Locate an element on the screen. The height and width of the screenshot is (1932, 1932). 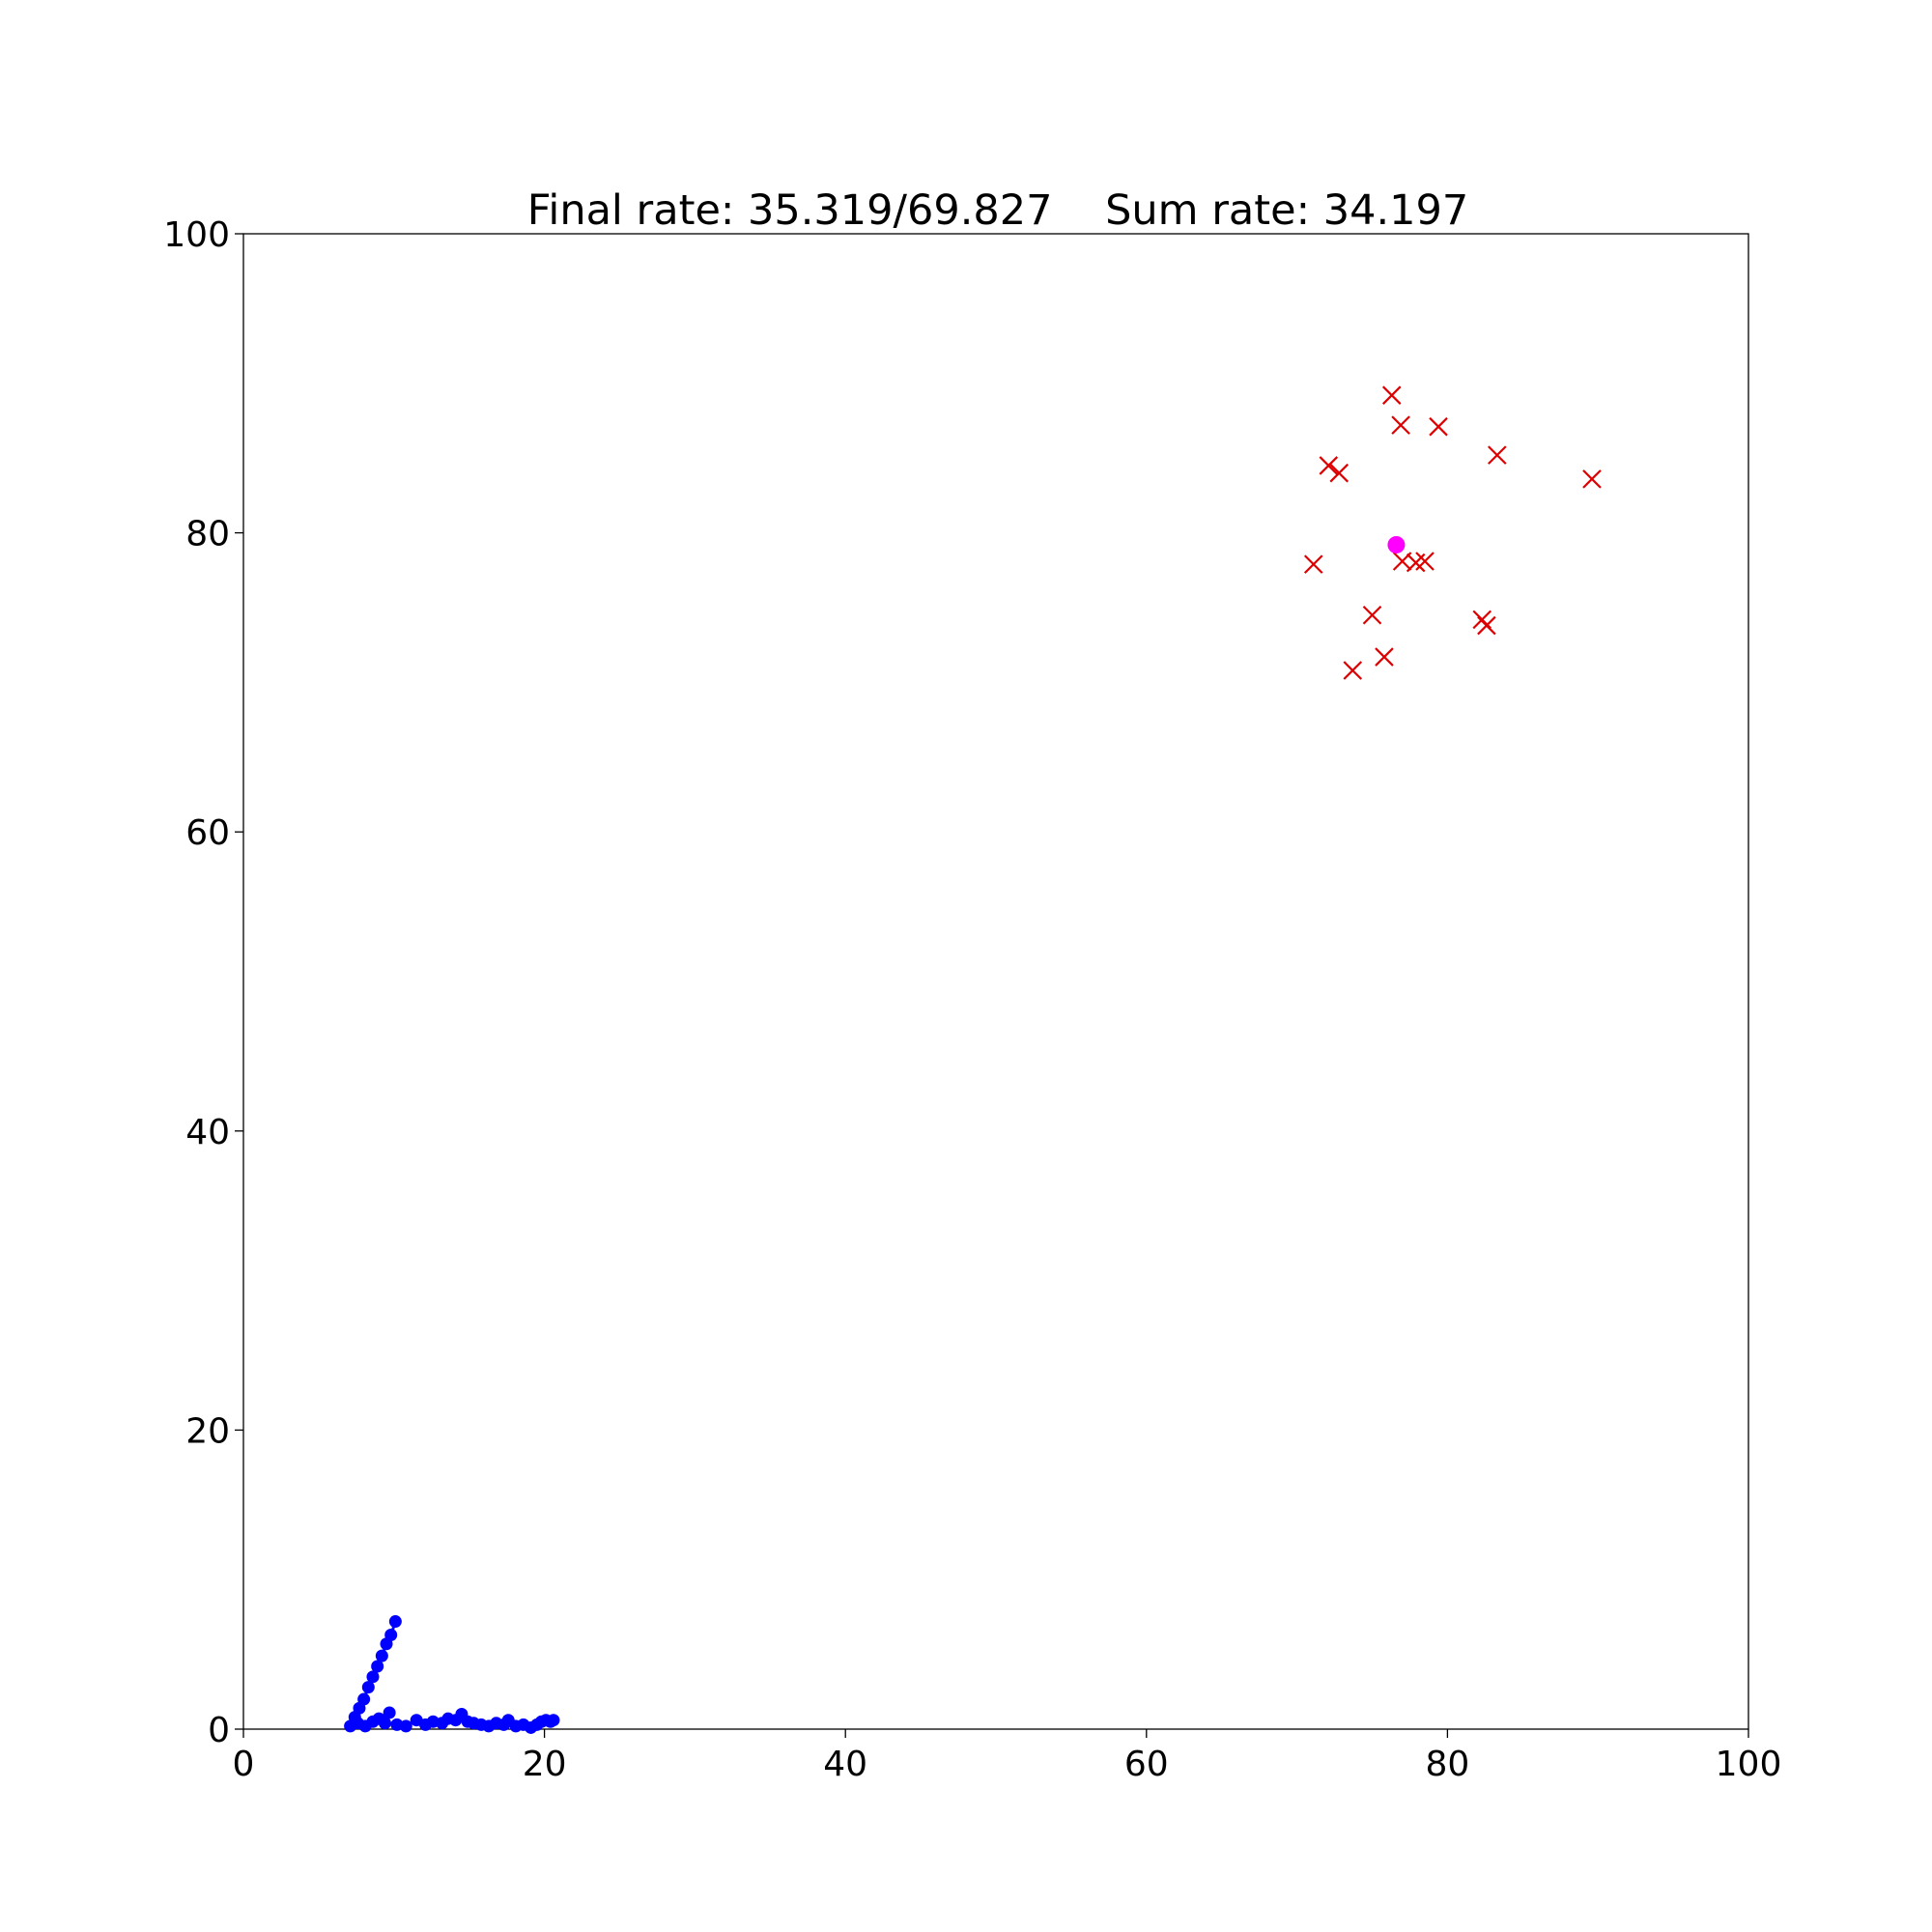
y-tick-label: 0 is located at coordinates (219, 1730).